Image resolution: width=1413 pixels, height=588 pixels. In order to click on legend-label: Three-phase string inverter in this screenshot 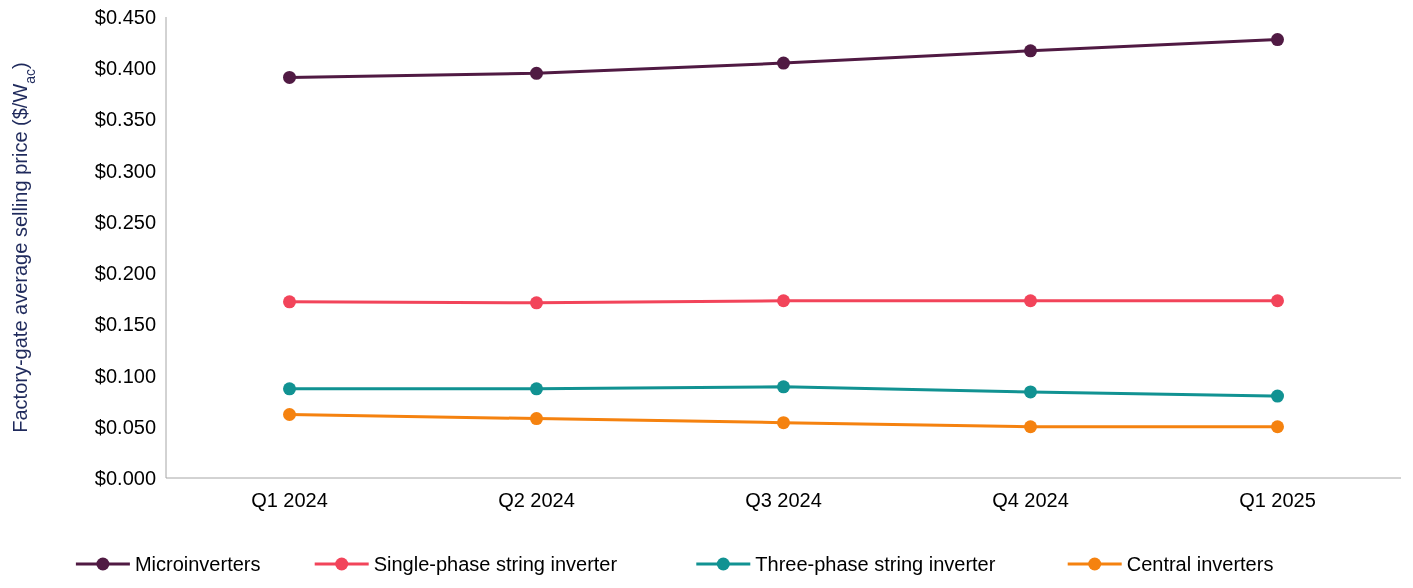, I will do `click(875, 564)`.